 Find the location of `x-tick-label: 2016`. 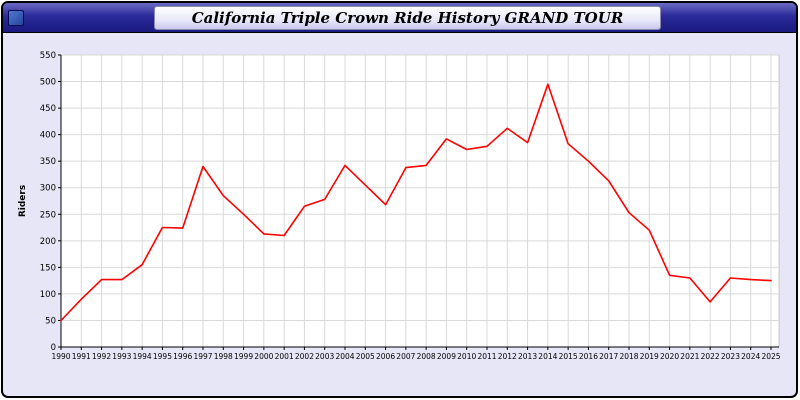

x-tick-label: 2016 is located at coordinates (588, 356).